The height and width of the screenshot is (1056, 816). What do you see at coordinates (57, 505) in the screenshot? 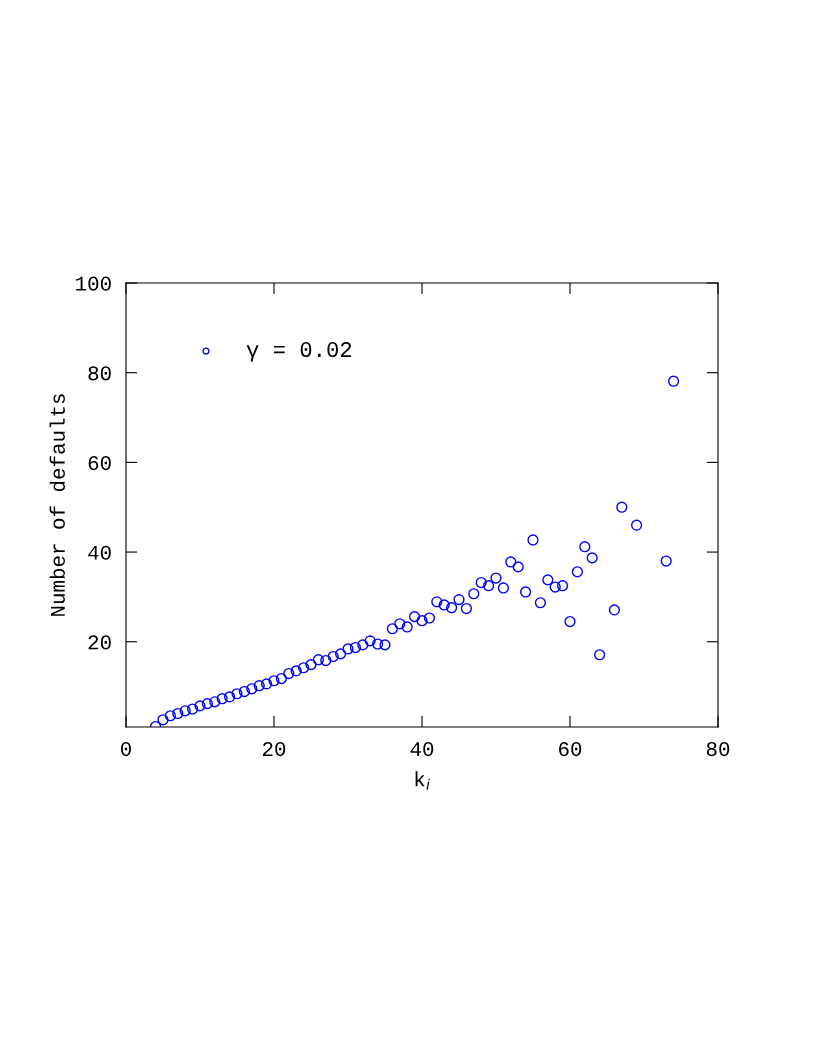
I see `y-axis-title: Number of defaults` at bounding box center [57, 505].